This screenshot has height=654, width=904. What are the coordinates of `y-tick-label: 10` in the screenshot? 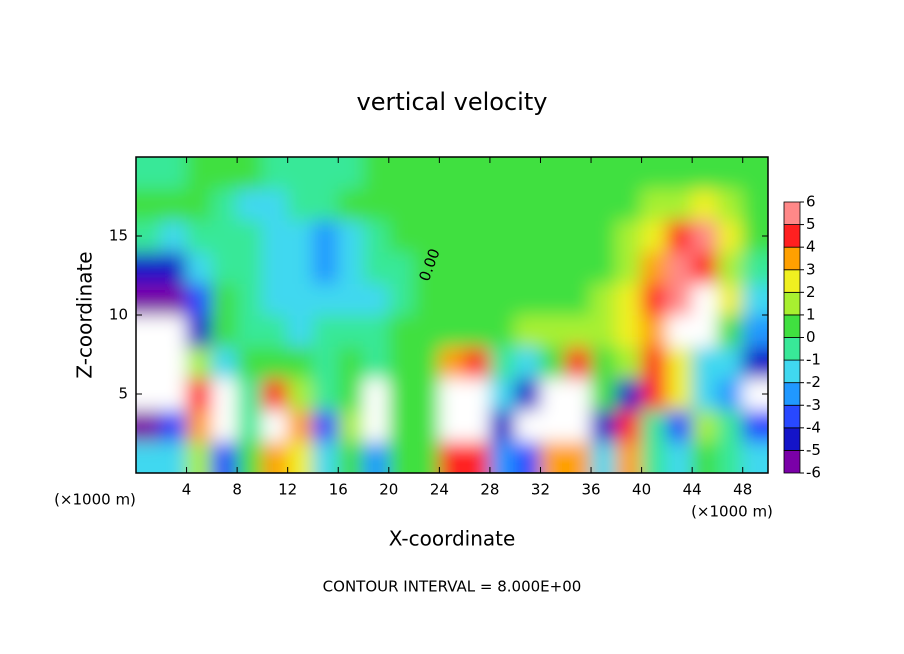 It's located at (118, 315).